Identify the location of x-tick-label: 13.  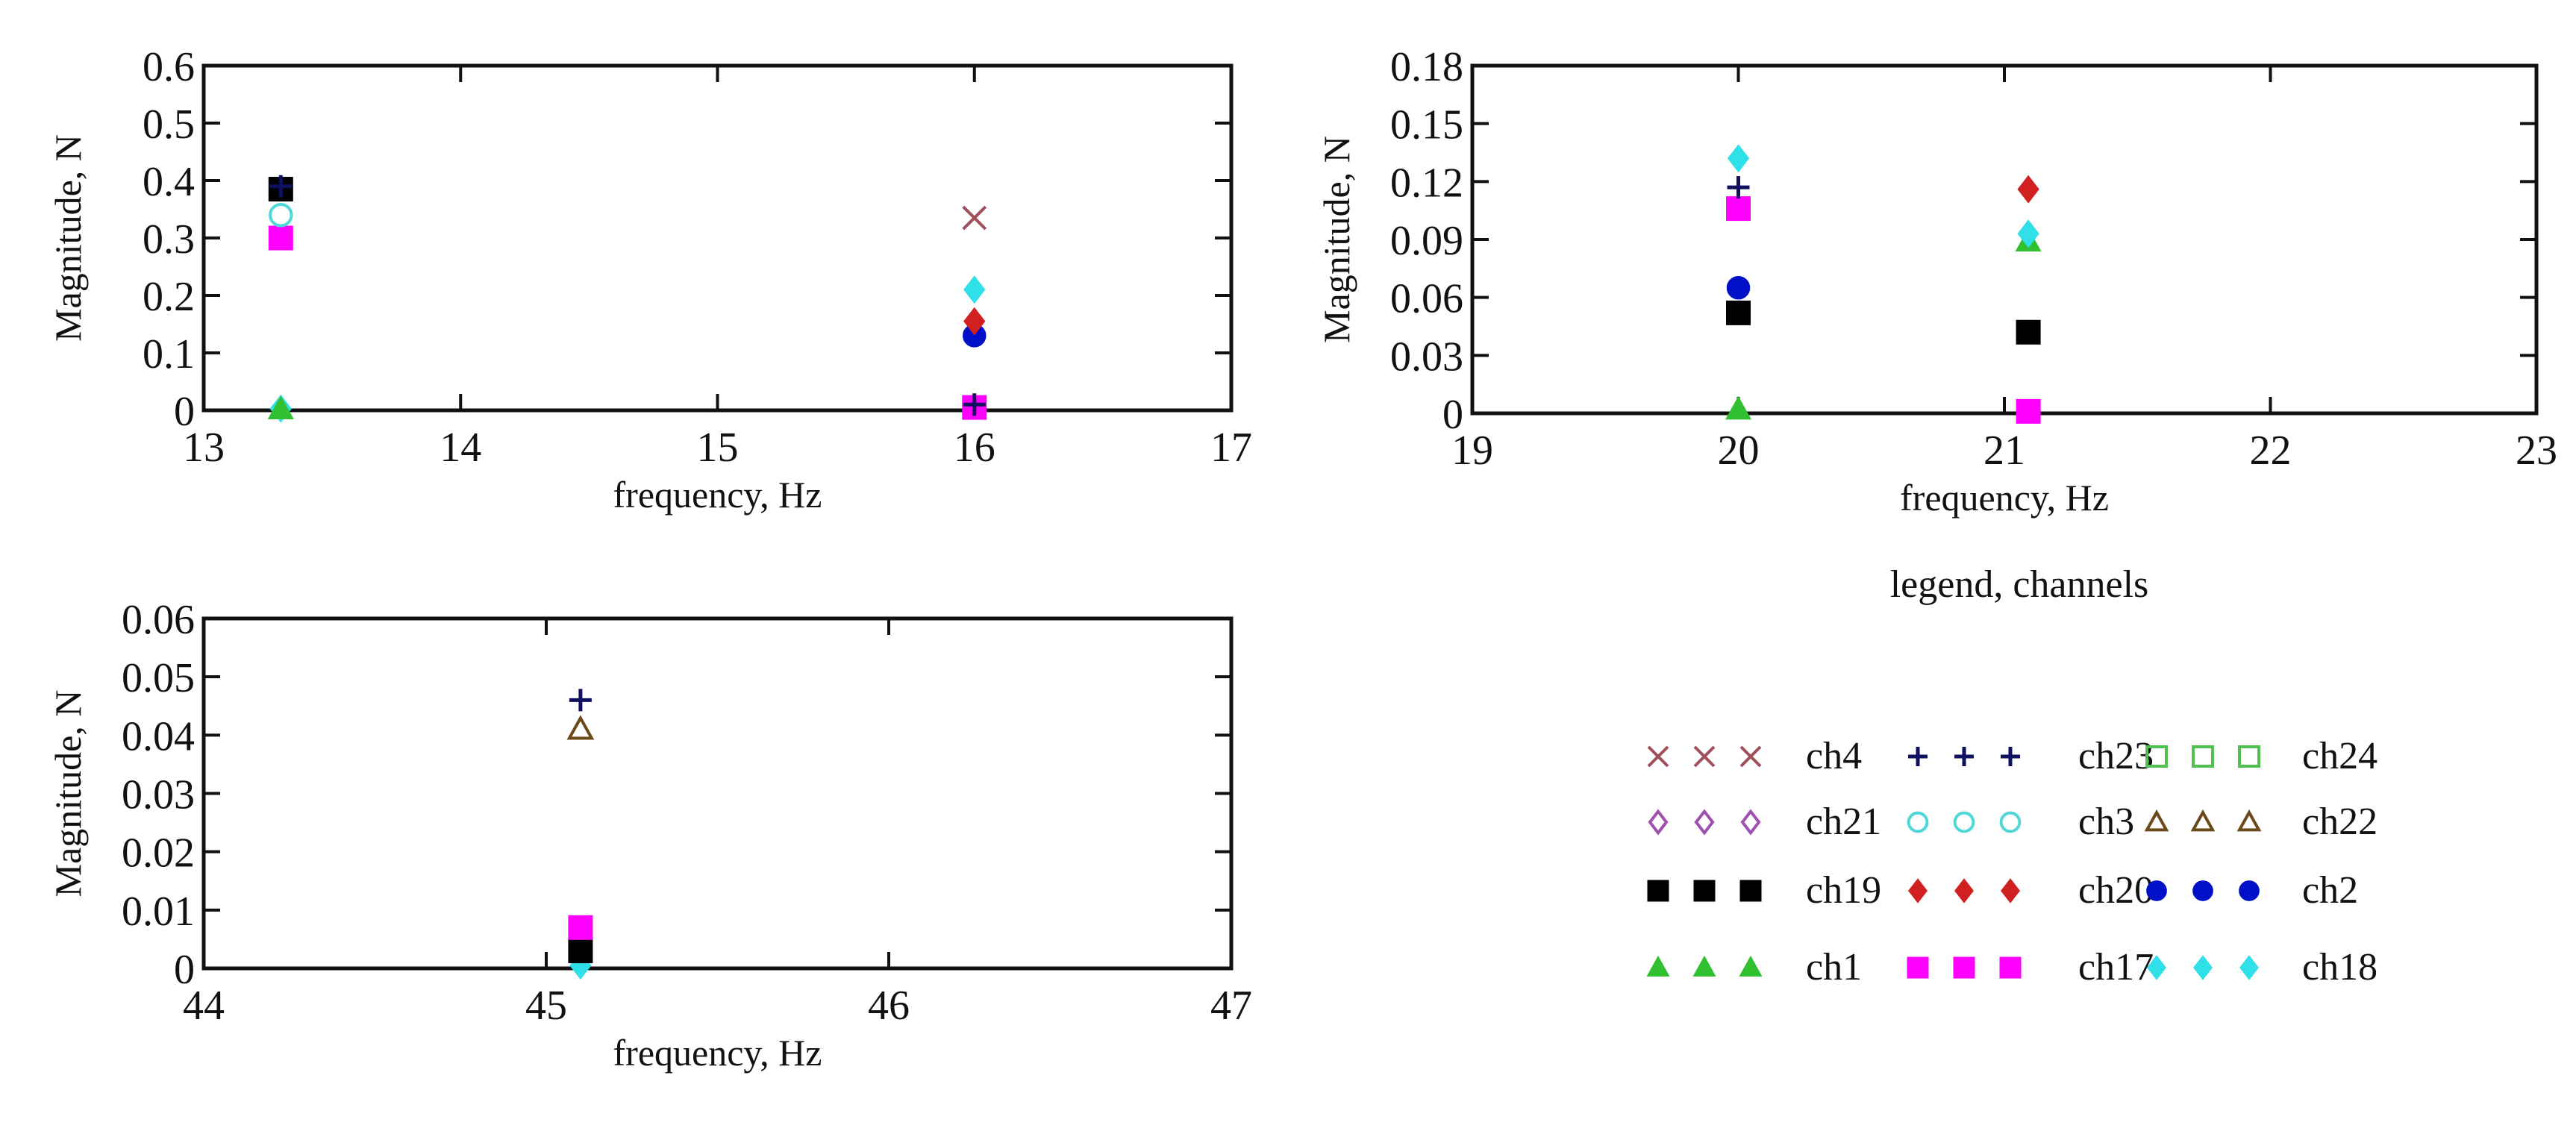
(204, 448).